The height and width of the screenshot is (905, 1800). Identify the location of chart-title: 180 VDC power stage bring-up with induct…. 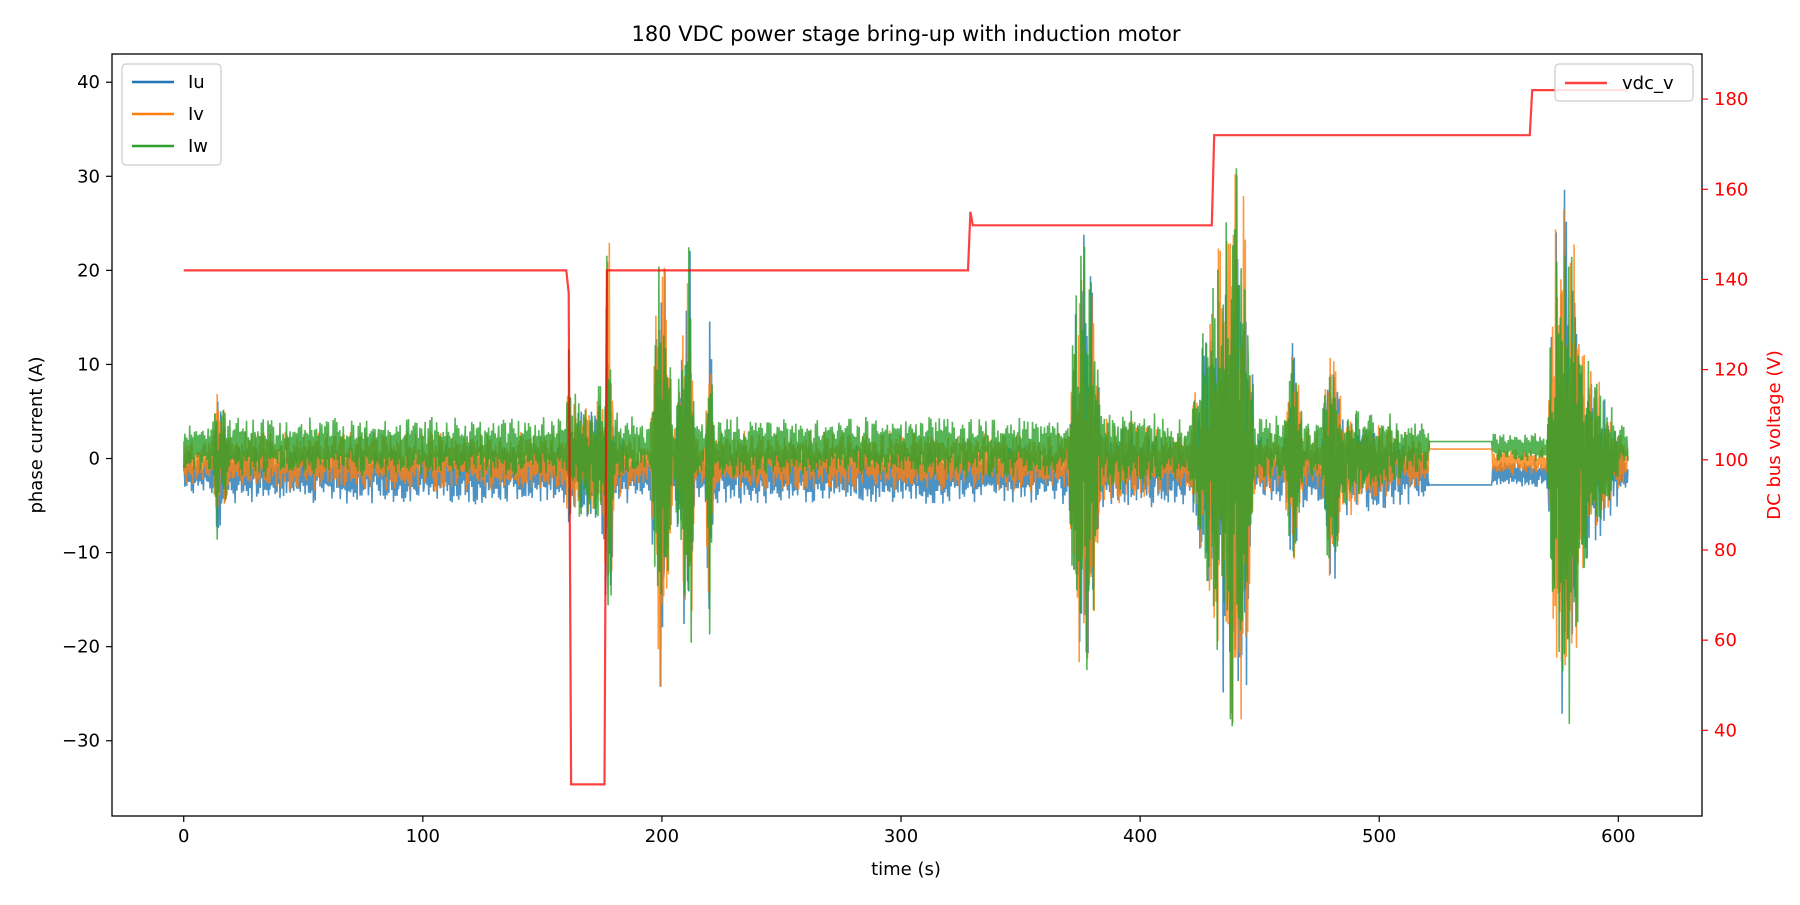
(906, 34).